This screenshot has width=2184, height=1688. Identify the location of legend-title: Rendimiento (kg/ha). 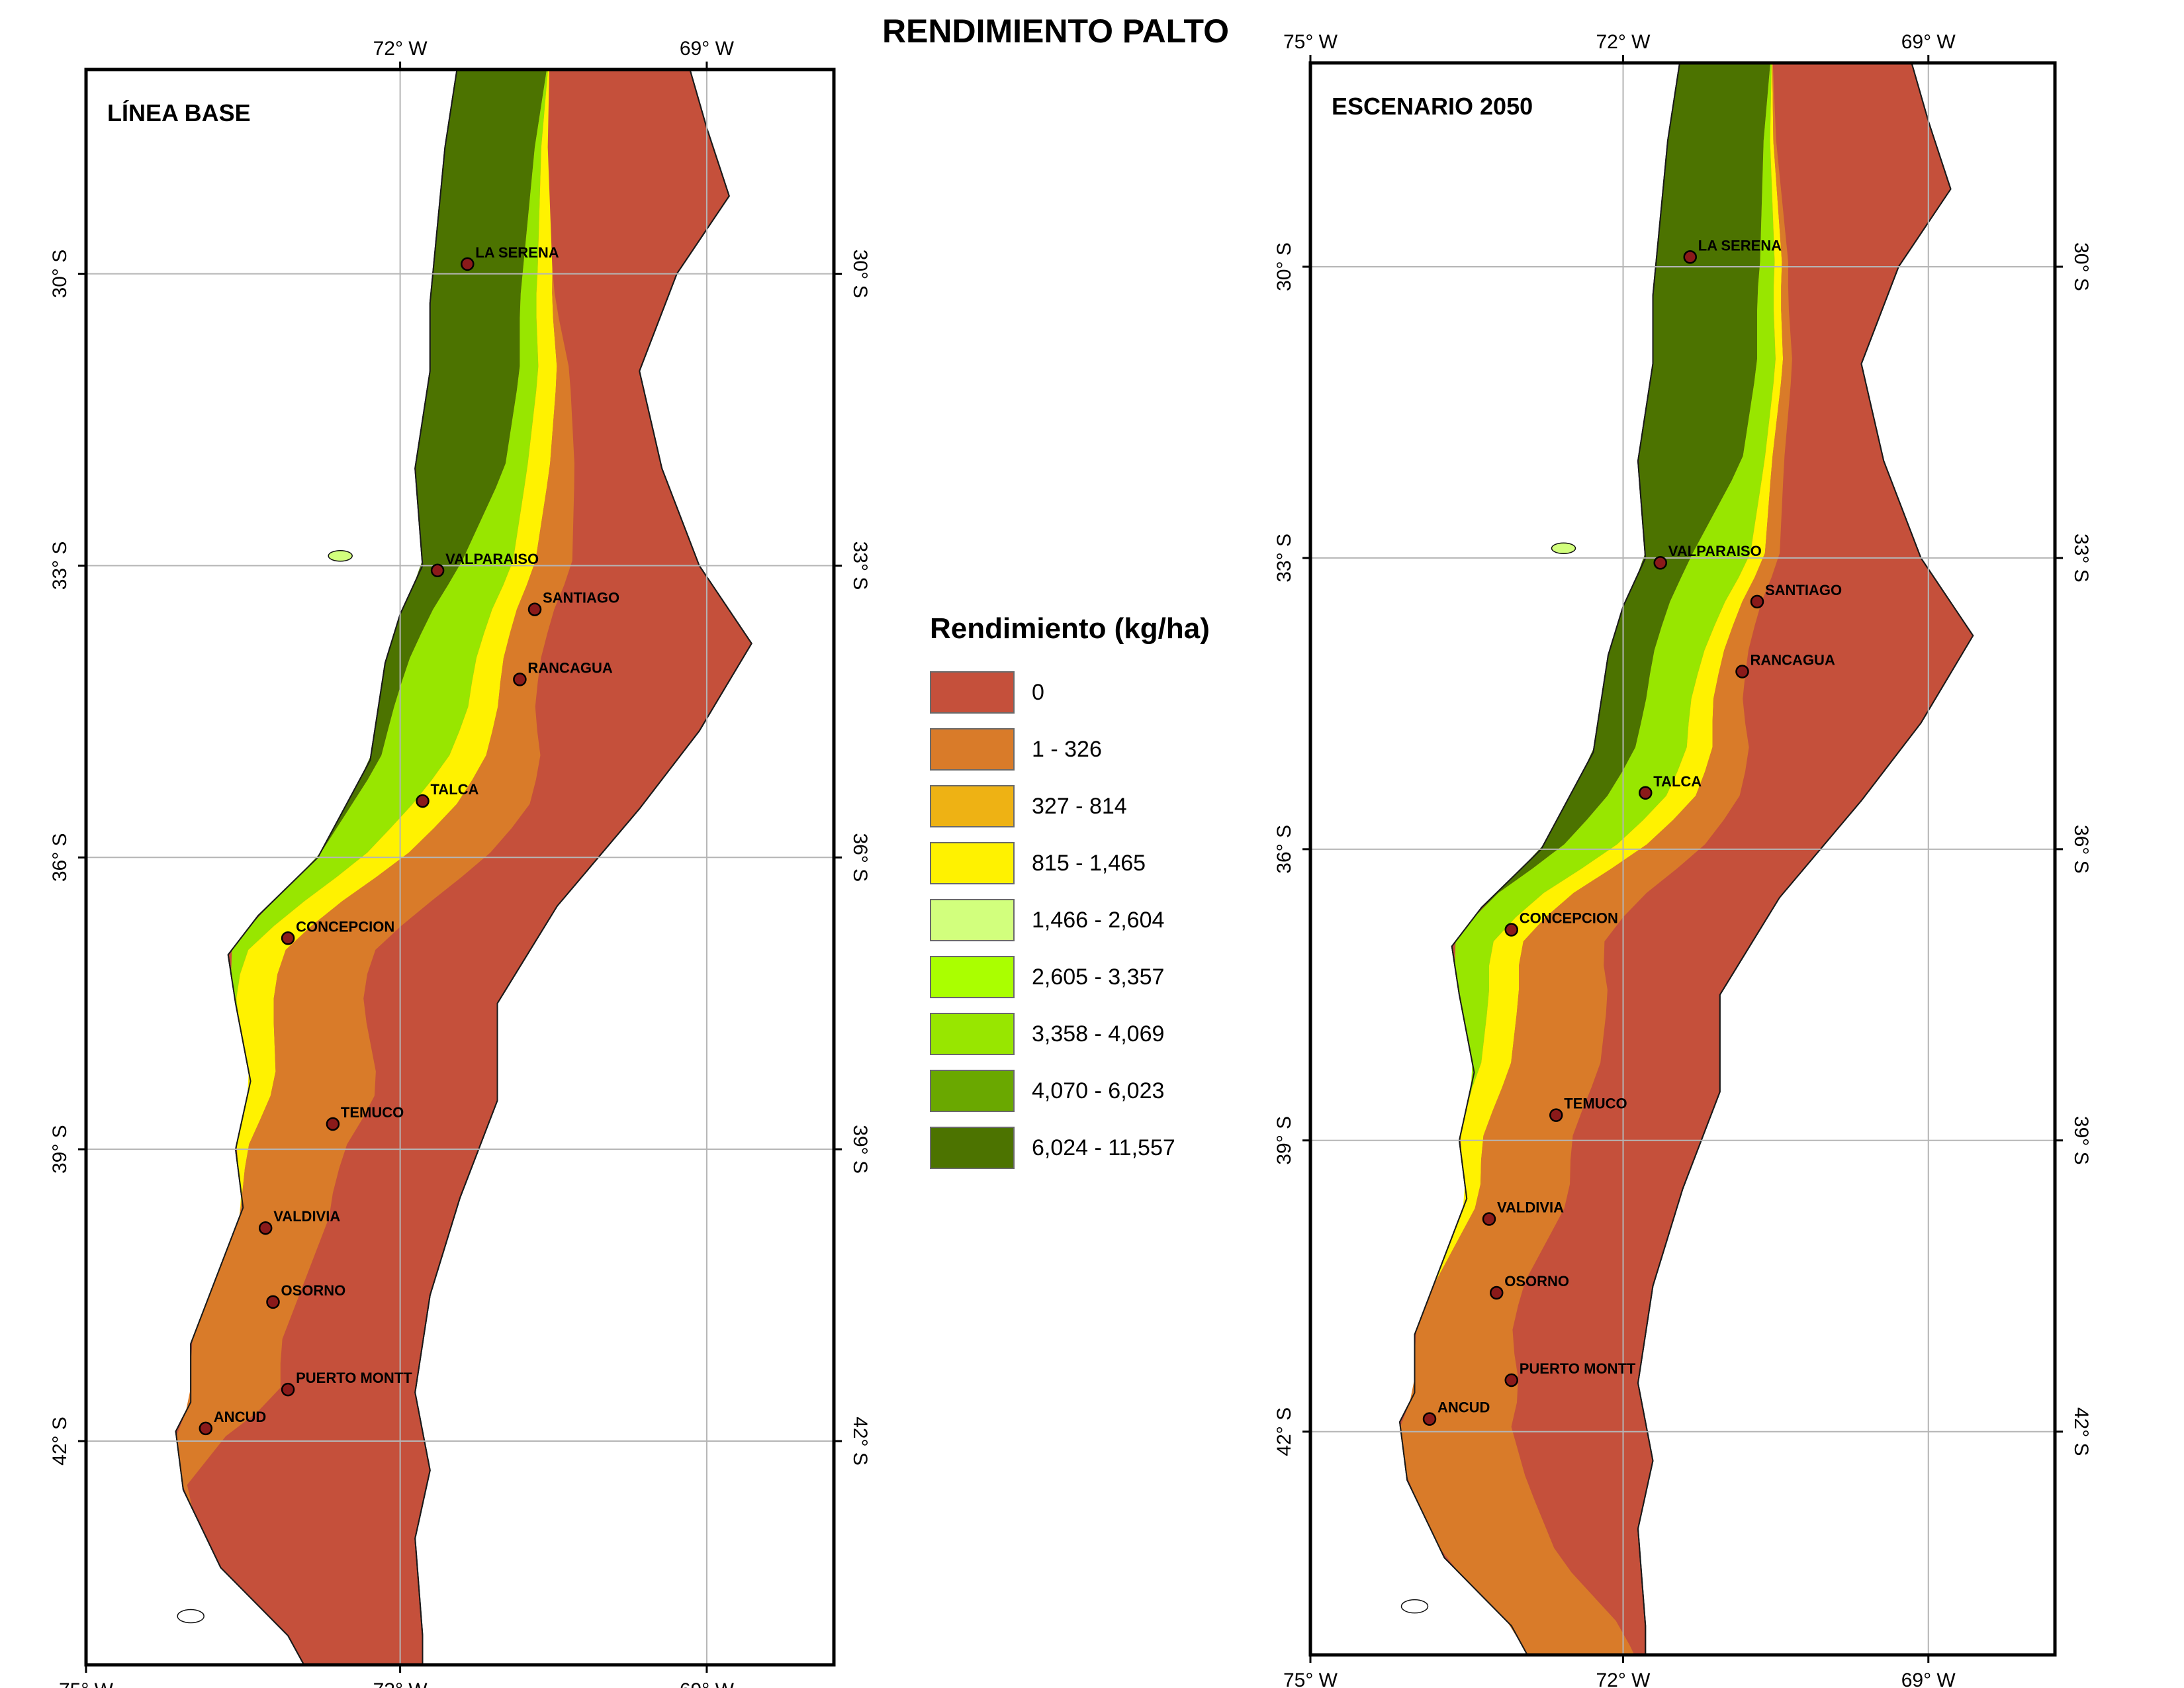
(1070, 628).